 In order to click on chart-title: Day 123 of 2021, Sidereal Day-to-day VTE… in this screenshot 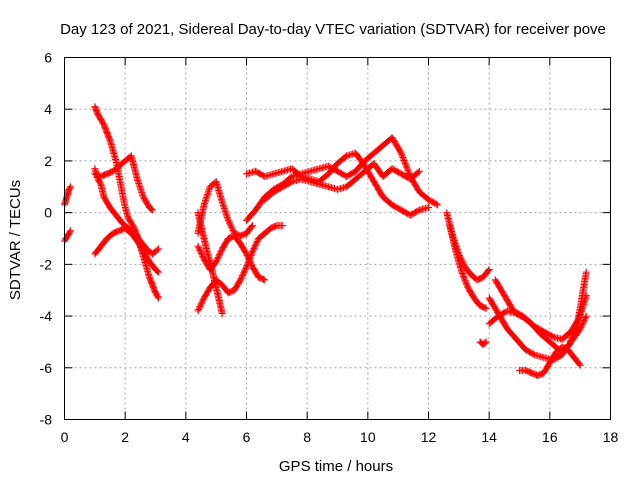, I will do `click(333, 29)`.